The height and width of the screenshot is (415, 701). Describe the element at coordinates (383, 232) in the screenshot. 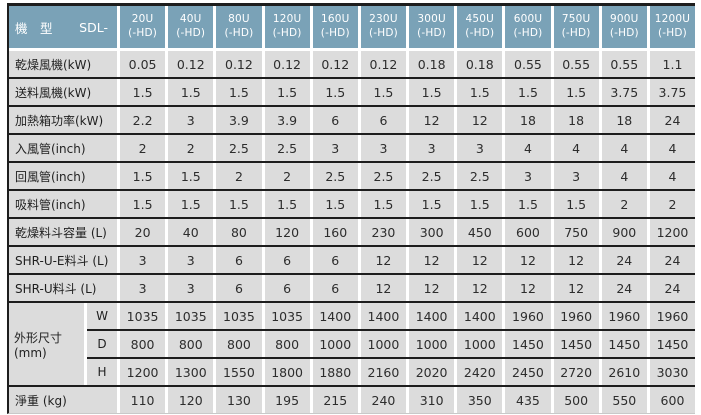

I see `value-cell: 230` at that location.